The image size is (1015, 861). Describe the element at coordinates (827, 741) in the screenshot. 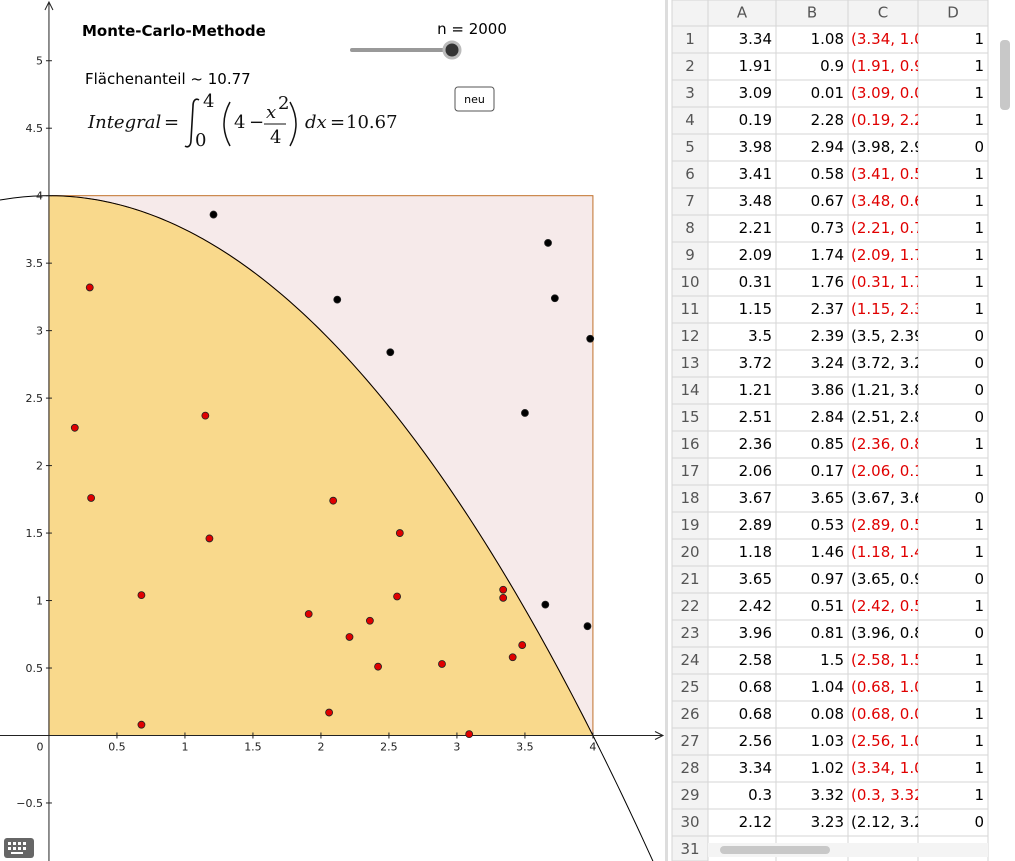

I see `cell-b: 1.03` at that location.